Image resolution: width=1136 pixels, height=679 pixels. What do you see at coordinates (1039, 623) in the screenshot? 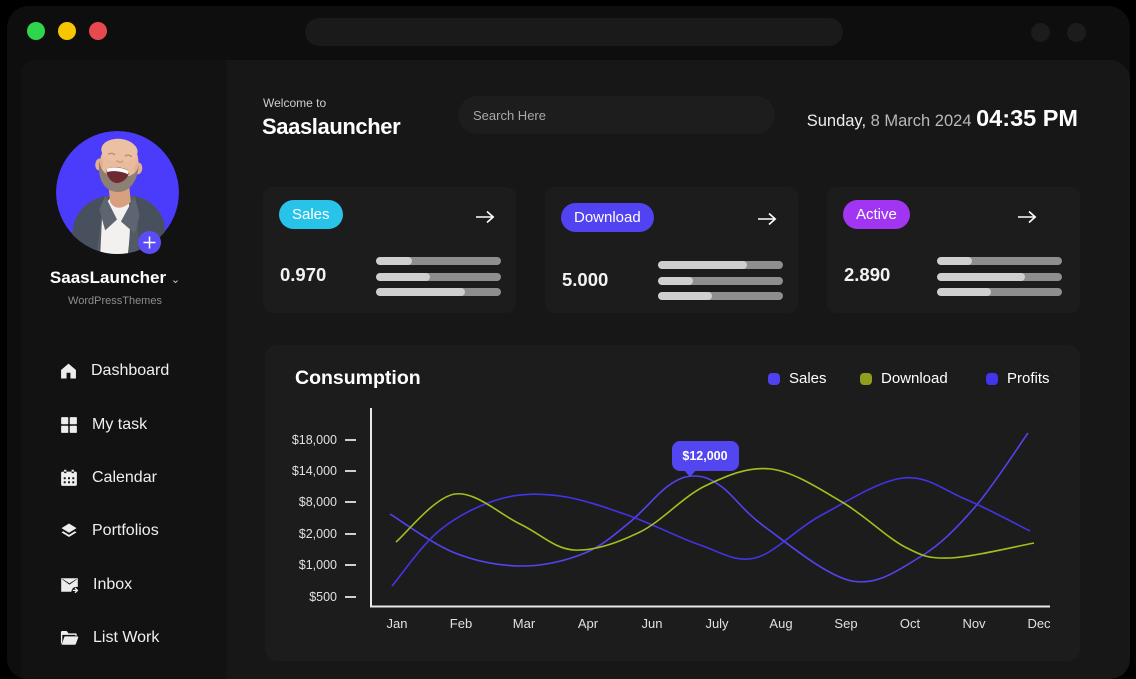
I see `svg-text: Dec` at bounding box center [1039, 623].